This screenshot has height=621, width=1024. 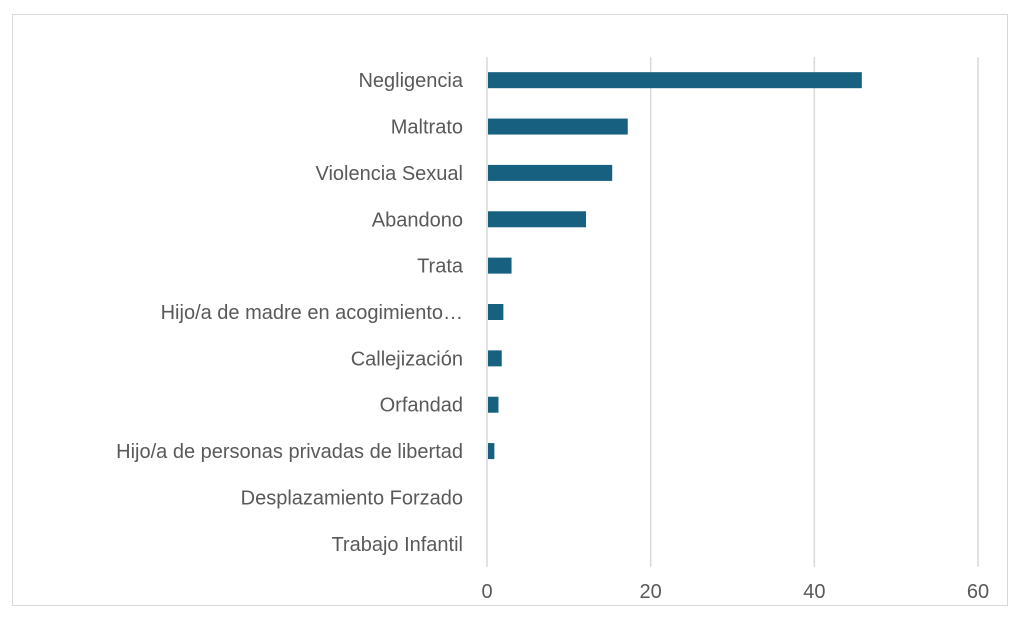 What do you see at coordinates (410, 81) in the screenshot?
I see `category-label: Negligencia` at bounding box center [410, 81].